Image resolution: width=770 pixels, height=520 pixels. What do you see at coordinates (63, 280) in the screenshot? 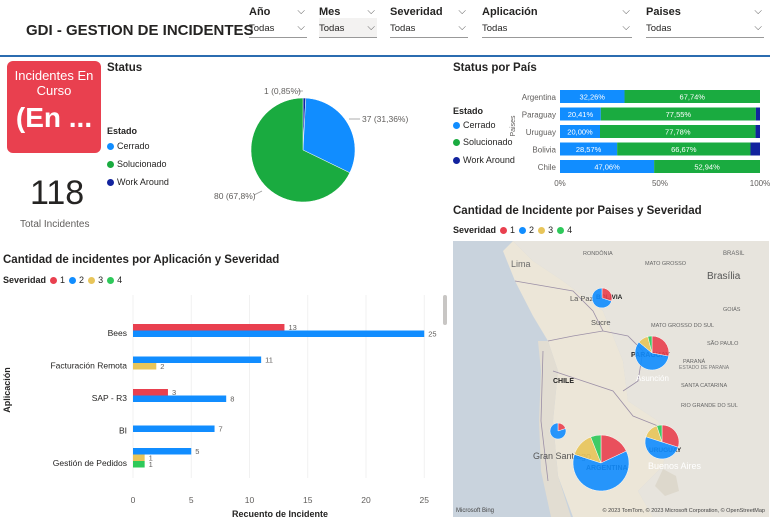
I see `legend-label: 1` at bounding box center [63, 280].